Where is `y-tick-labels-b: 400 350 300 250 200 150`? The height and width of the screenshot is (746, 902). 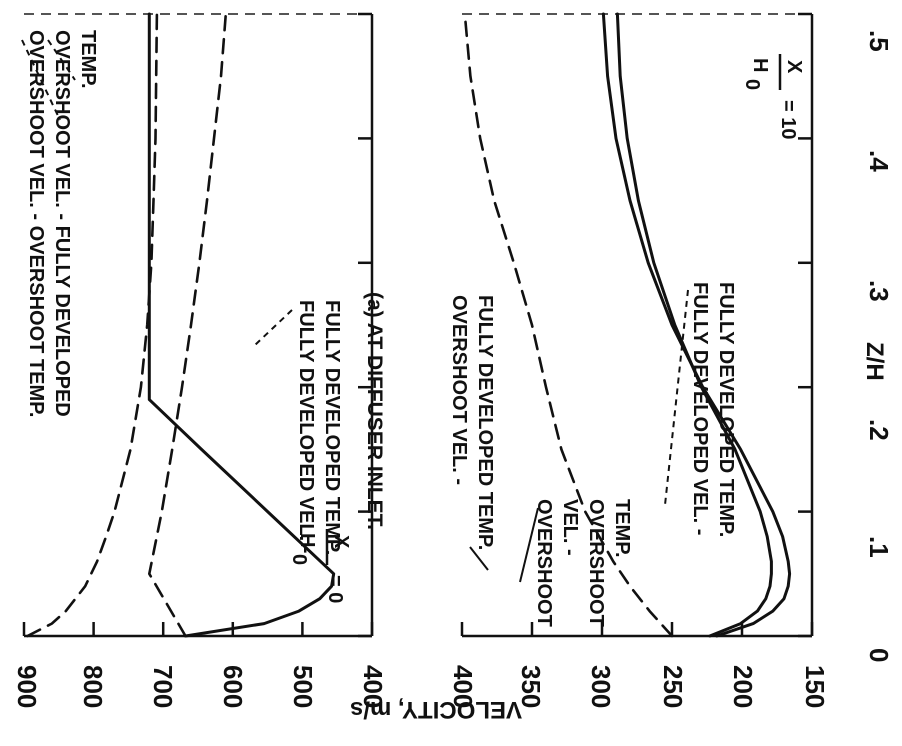
y-tick-labels-b: 400 350 300 250 200 150 is located at coordinates (639, 686).